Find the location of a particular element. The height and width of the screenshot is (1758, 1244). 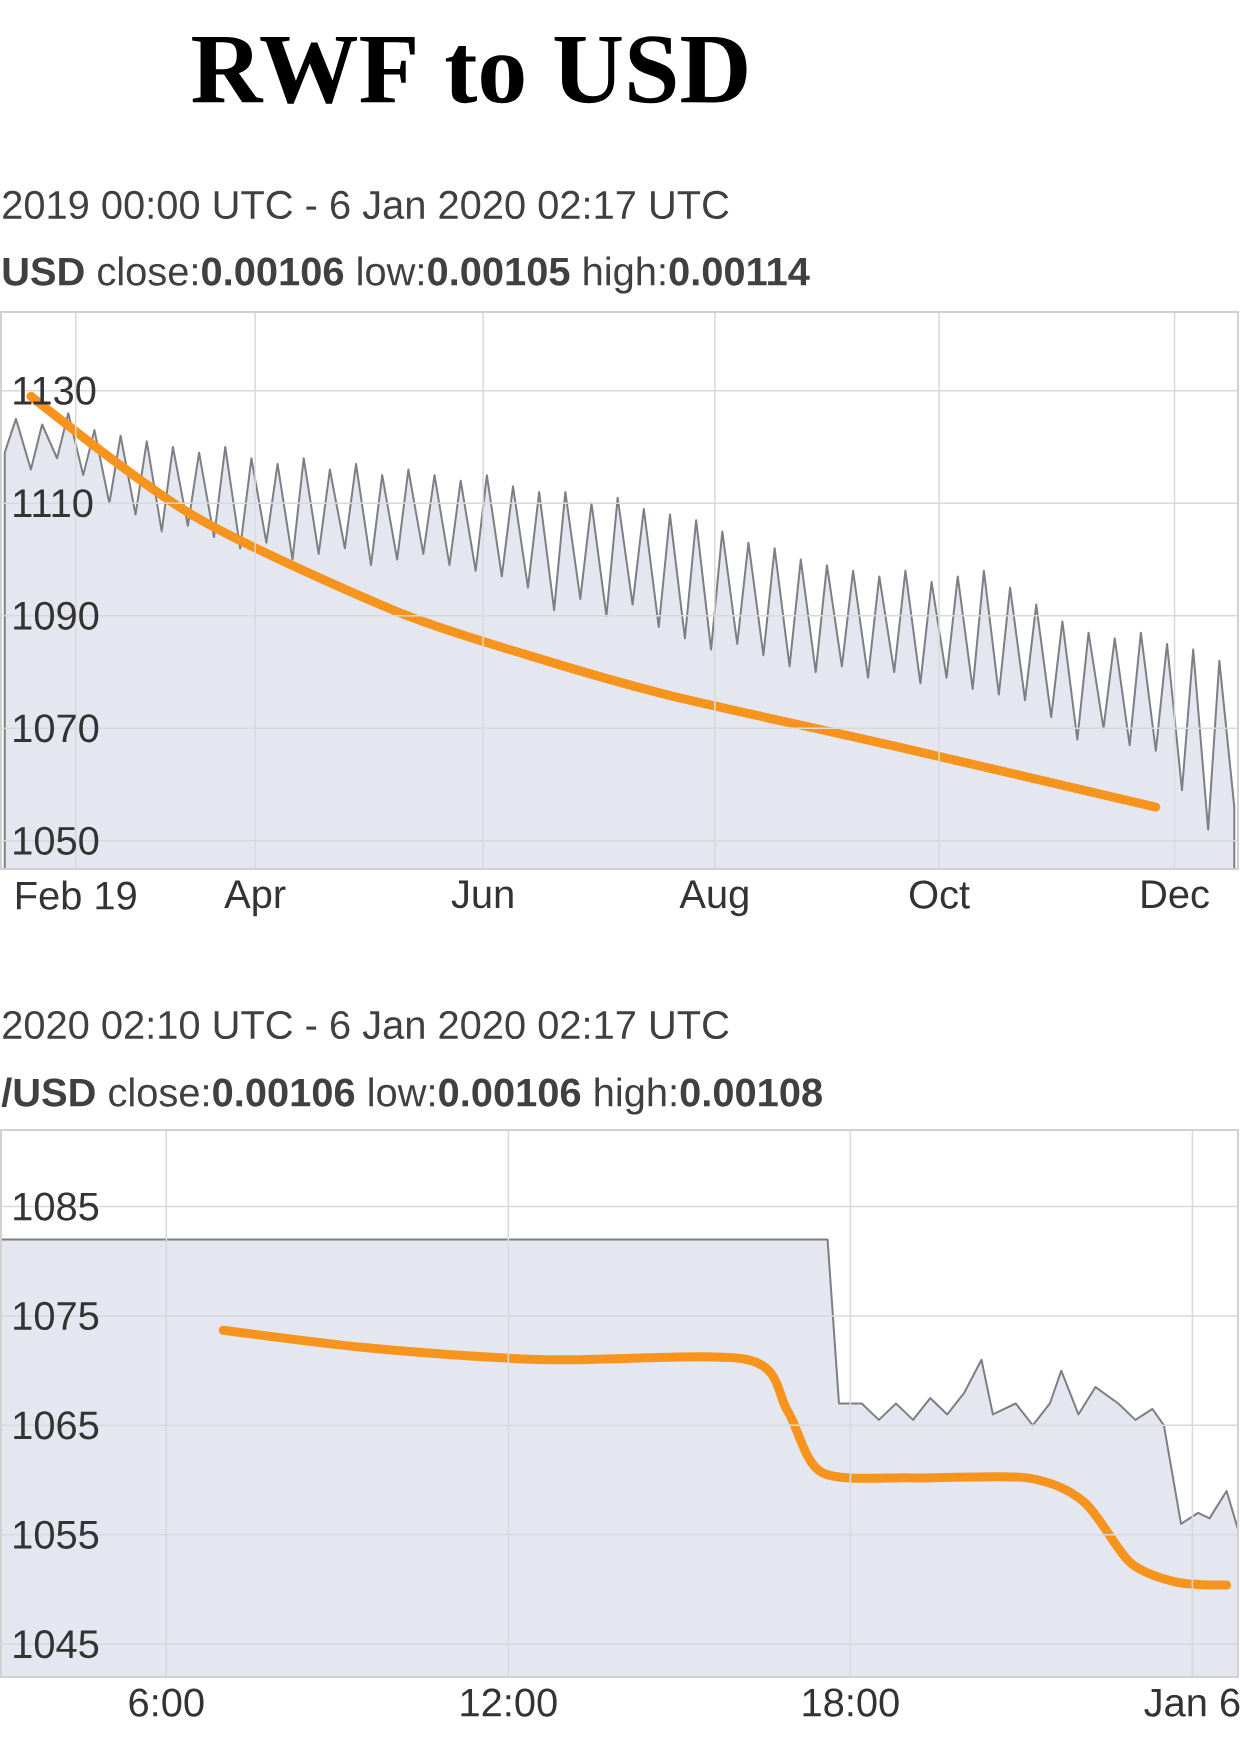

chart-subtitle: 2019 00:00 UTC - 6 Jan 2020 02:17 UTC is located at coordinates (365, 205).